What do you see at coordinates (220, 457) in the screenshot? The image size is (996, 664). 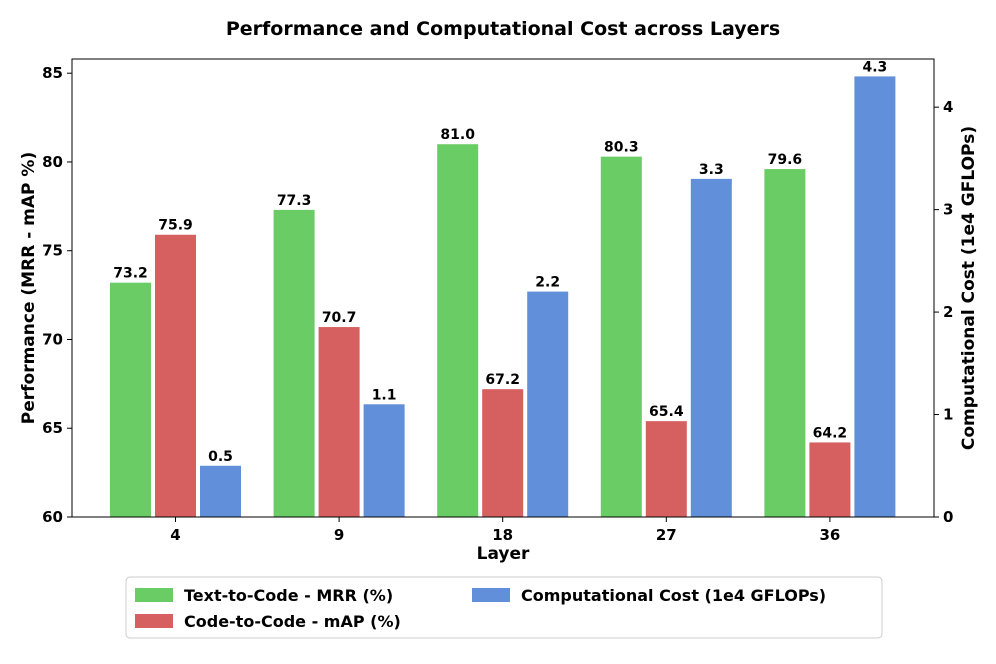 I see `data-label-computational-cost-layer-4: 0.5` at bounding box center [220, 457].